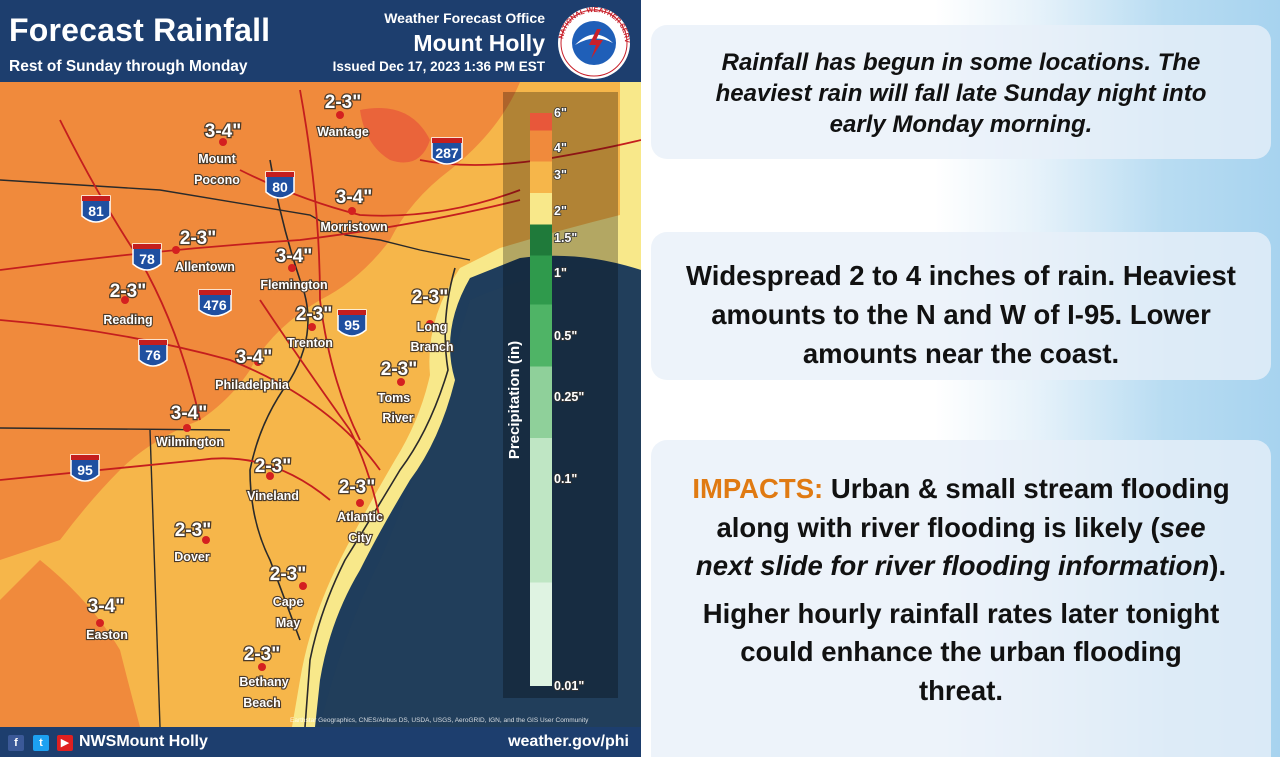  What do you see at coordinates (217, 180) in the screenshot?
I see `svg-text: Pocono` at bounding box center [217, 180].